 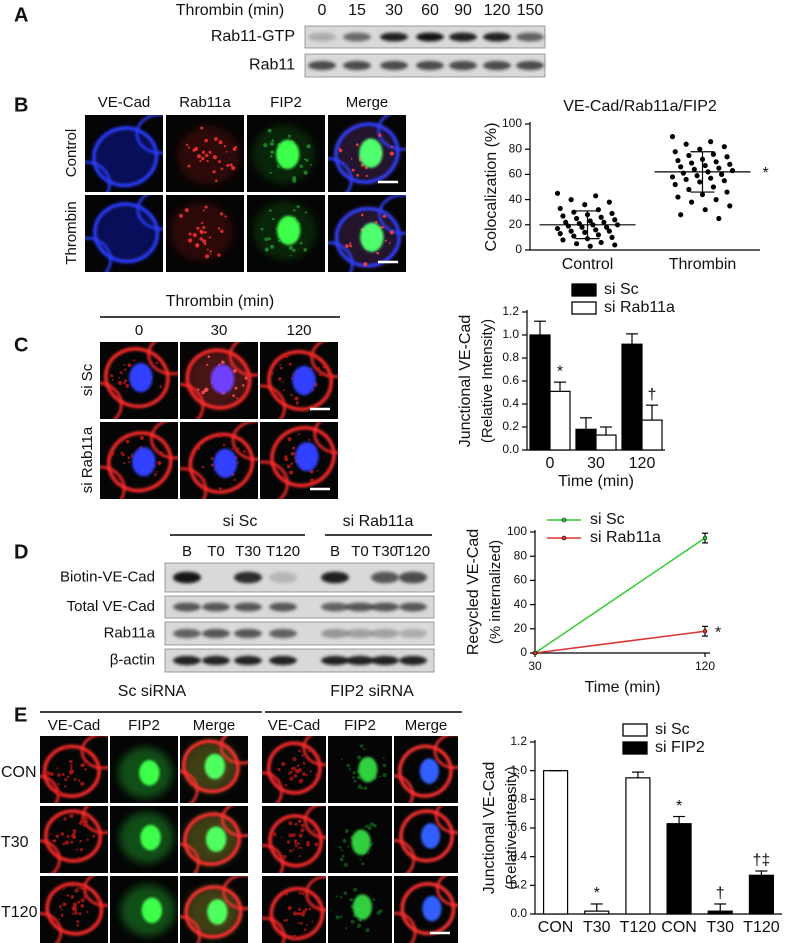 I want to click on legend-label: si Sc, so click(x=672, y=729).